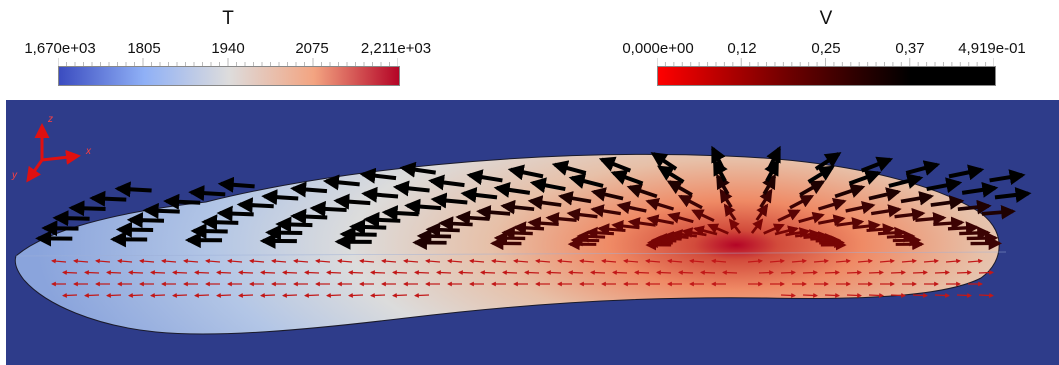  Describe the element at coordinates (60, 48) in the screenshot. I see `temperature-tick-label: 1,670e+03` at that location.